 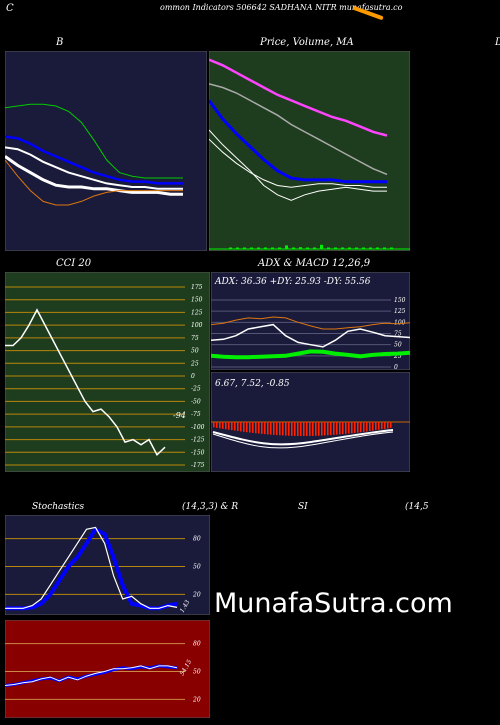 I want to click on y-tick-label: -100, so click(x=198, y=427).